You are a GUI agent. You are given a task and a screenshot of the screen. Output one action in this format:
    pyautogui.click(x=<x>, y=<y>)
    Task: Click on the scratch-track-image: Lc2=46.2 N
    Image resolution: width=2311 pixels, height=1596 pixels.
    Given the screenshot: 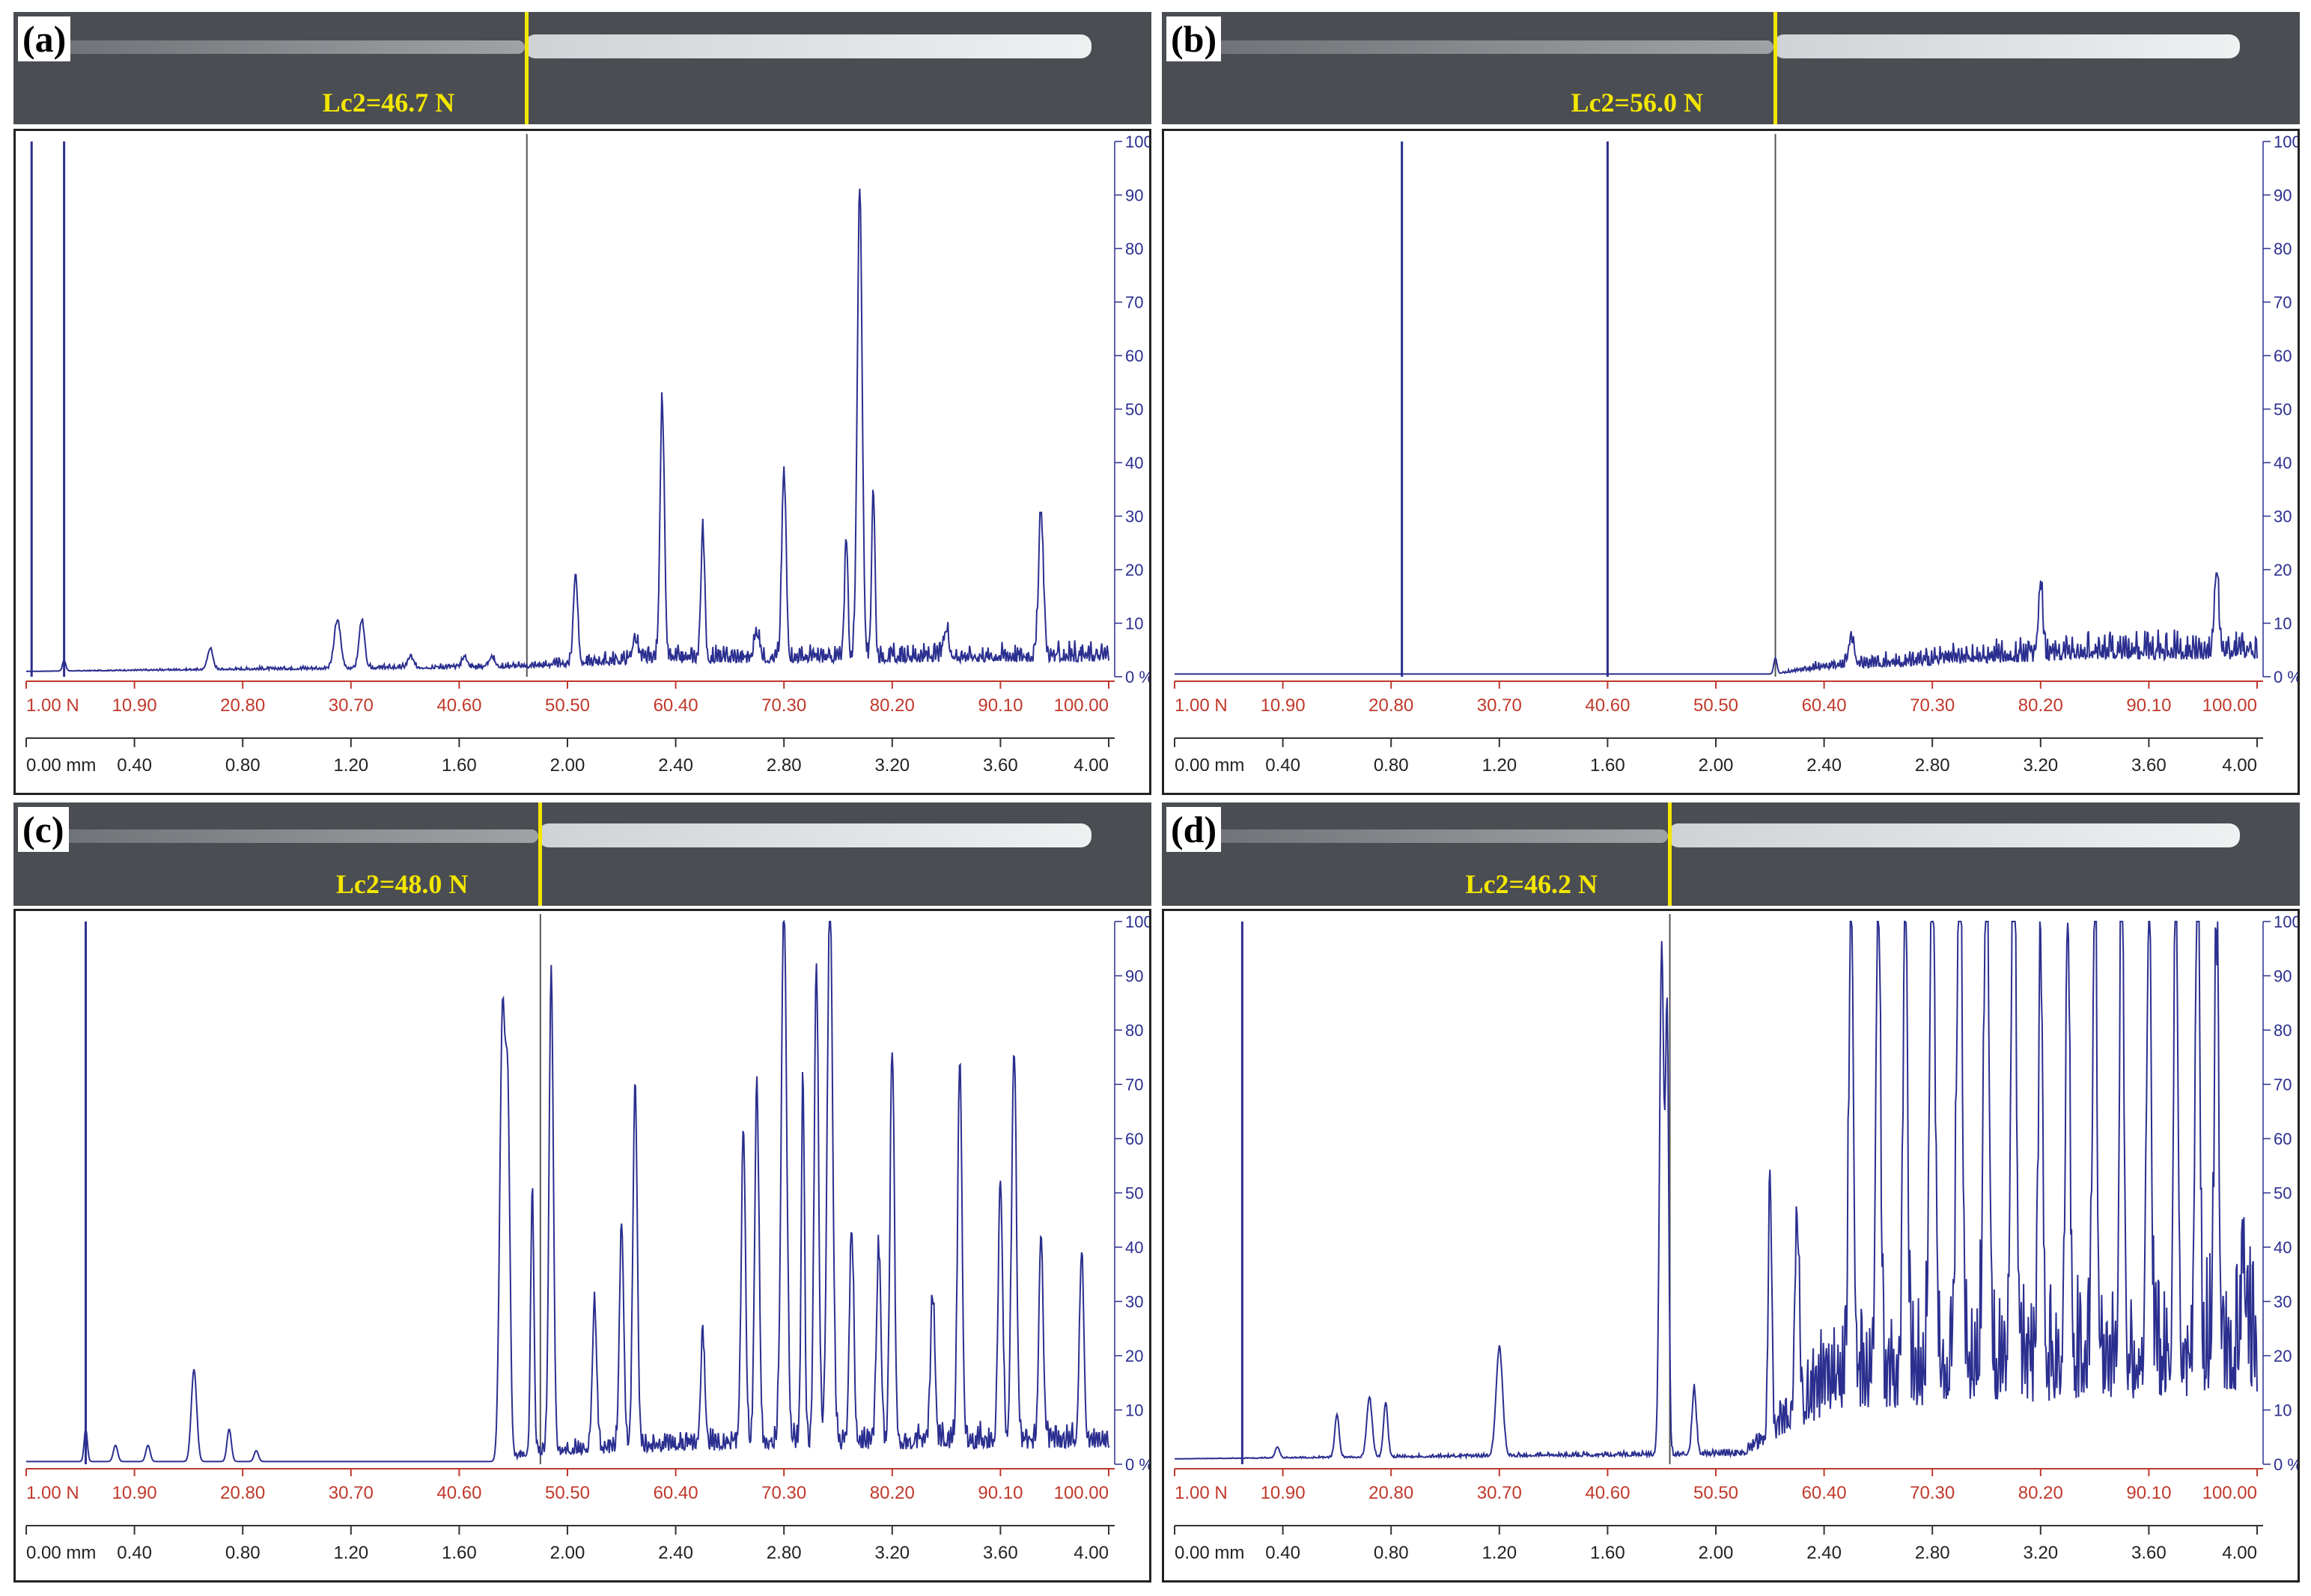 What is the action you would take?
    pyautogui.click(x=1731, y=854)
    